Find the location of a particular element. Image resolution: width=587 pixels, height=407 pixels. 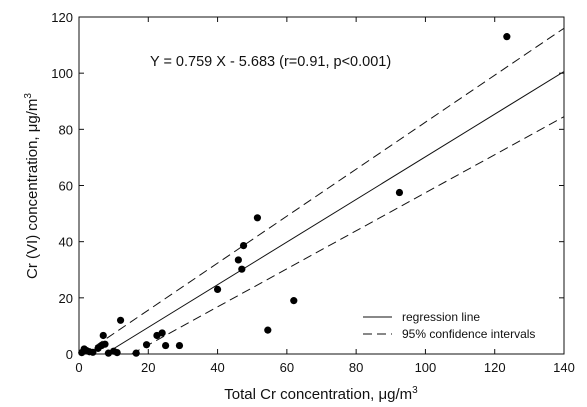

x-tick-label: 140 is located at coordinates (564, 367).